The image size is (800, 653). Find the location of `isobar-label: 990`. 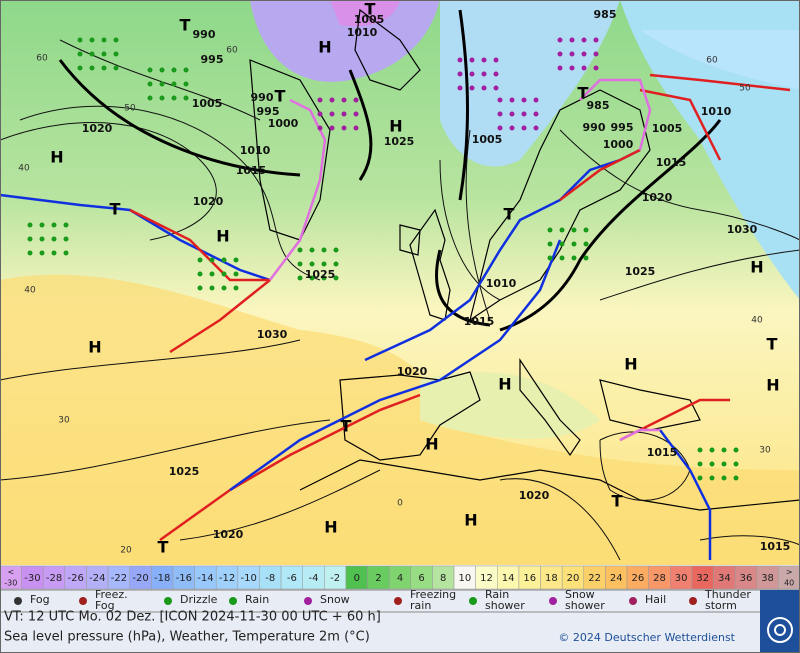

isobar-label: 990 is located at coordinates (262, 97).